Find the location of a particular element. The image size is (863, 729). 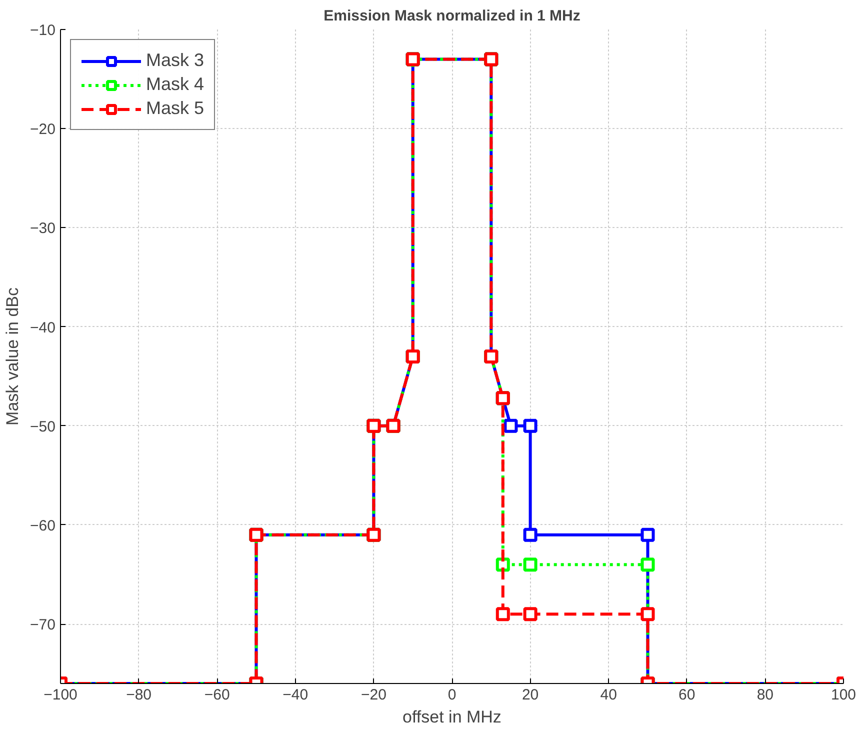

x-tick-label: −100 is located at coordinates (61, 695).